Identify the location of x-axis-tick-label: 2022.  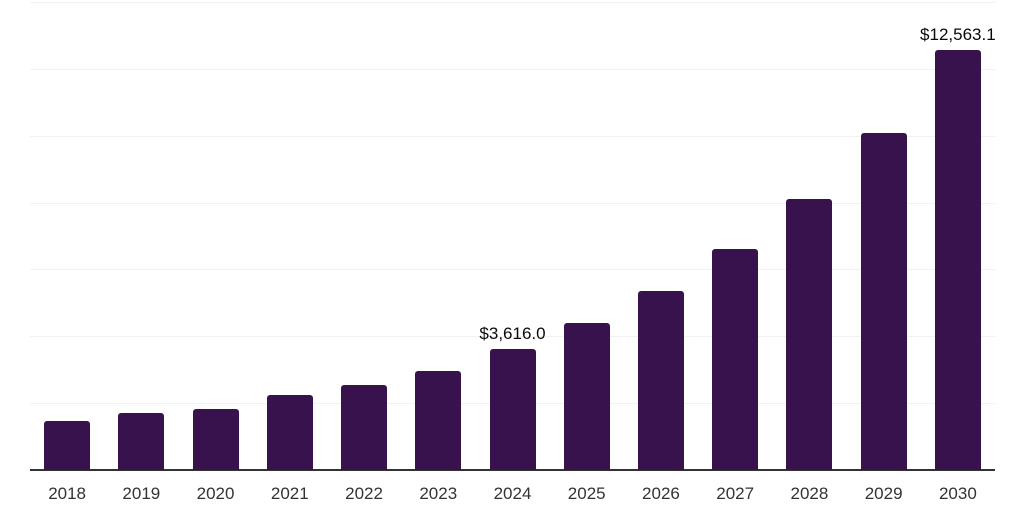
(364, 493).